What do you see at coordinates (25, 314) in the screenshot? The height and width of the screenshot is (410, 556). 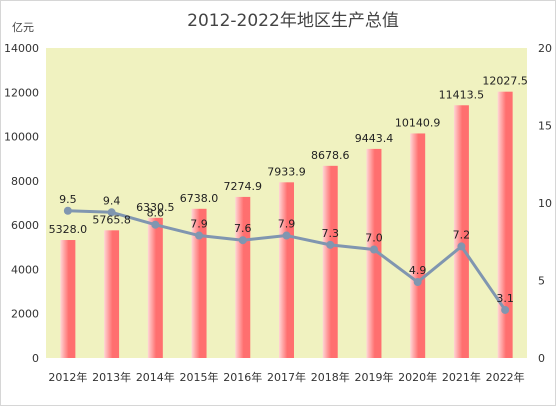 I see `y-tick-label: 2000` at bounding box center [25, 314].